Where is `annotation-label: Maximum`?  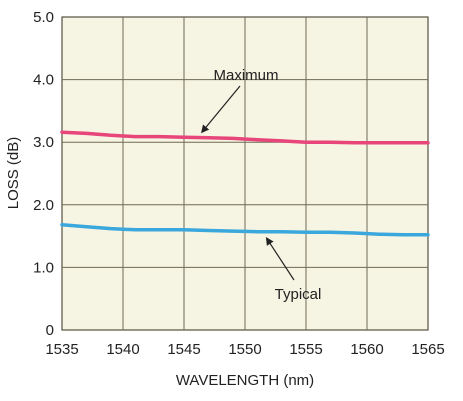
annotation-label: Maximum is located at coordinates (245, 75).